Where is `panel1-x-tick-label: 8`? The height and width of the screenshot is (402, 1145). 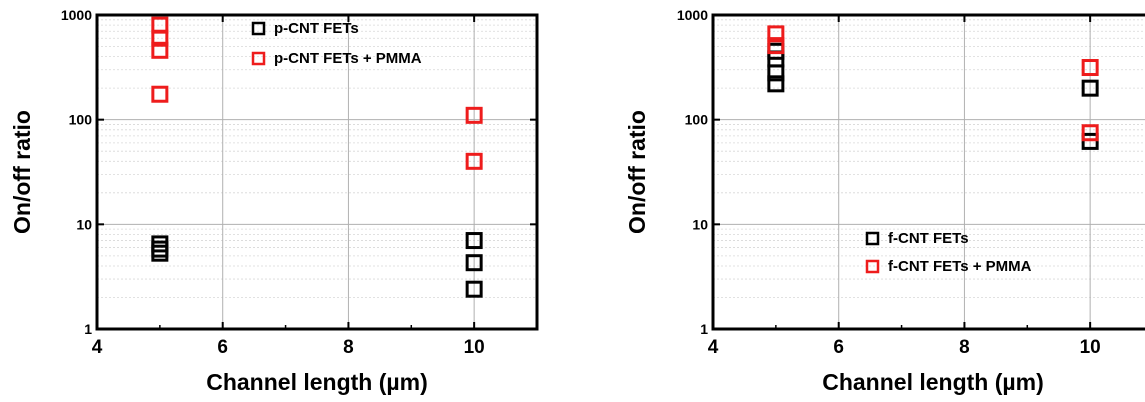
panel1-x-tick-label: 8 is located at coordinates (348, 347).